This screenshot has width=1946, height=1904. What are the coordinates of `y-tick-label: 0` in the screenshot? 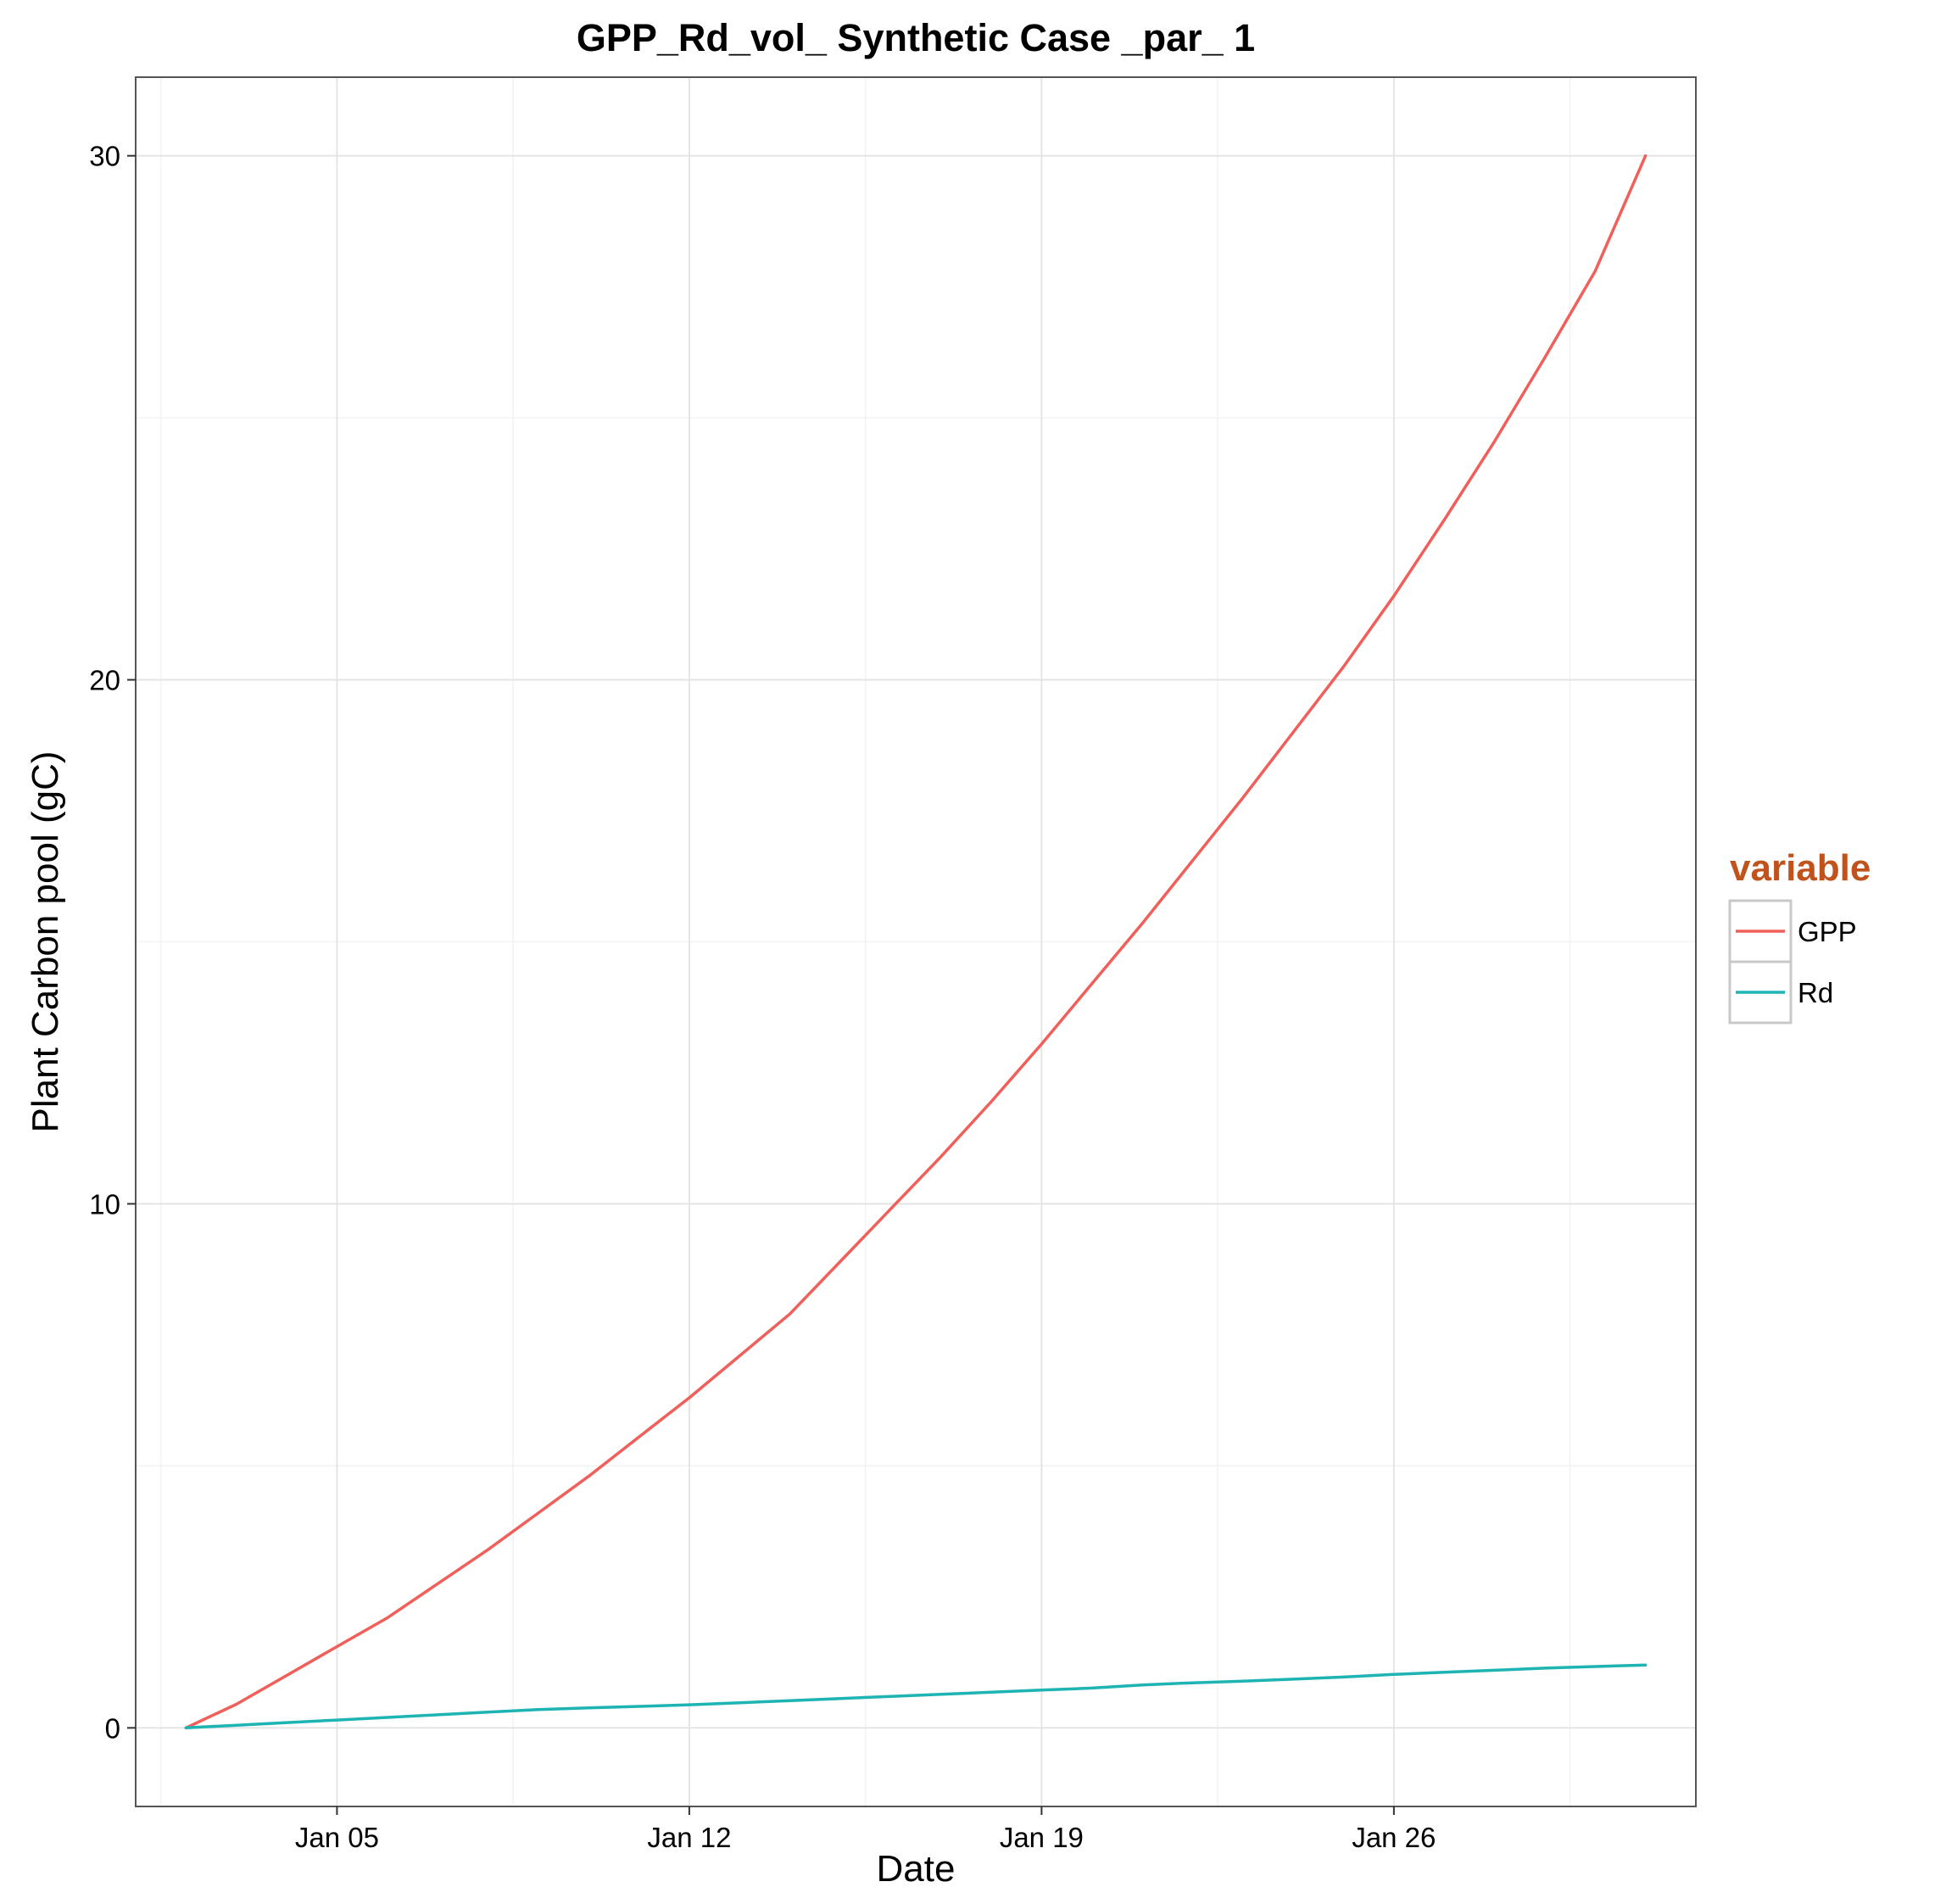 It's located at (112, 1728).